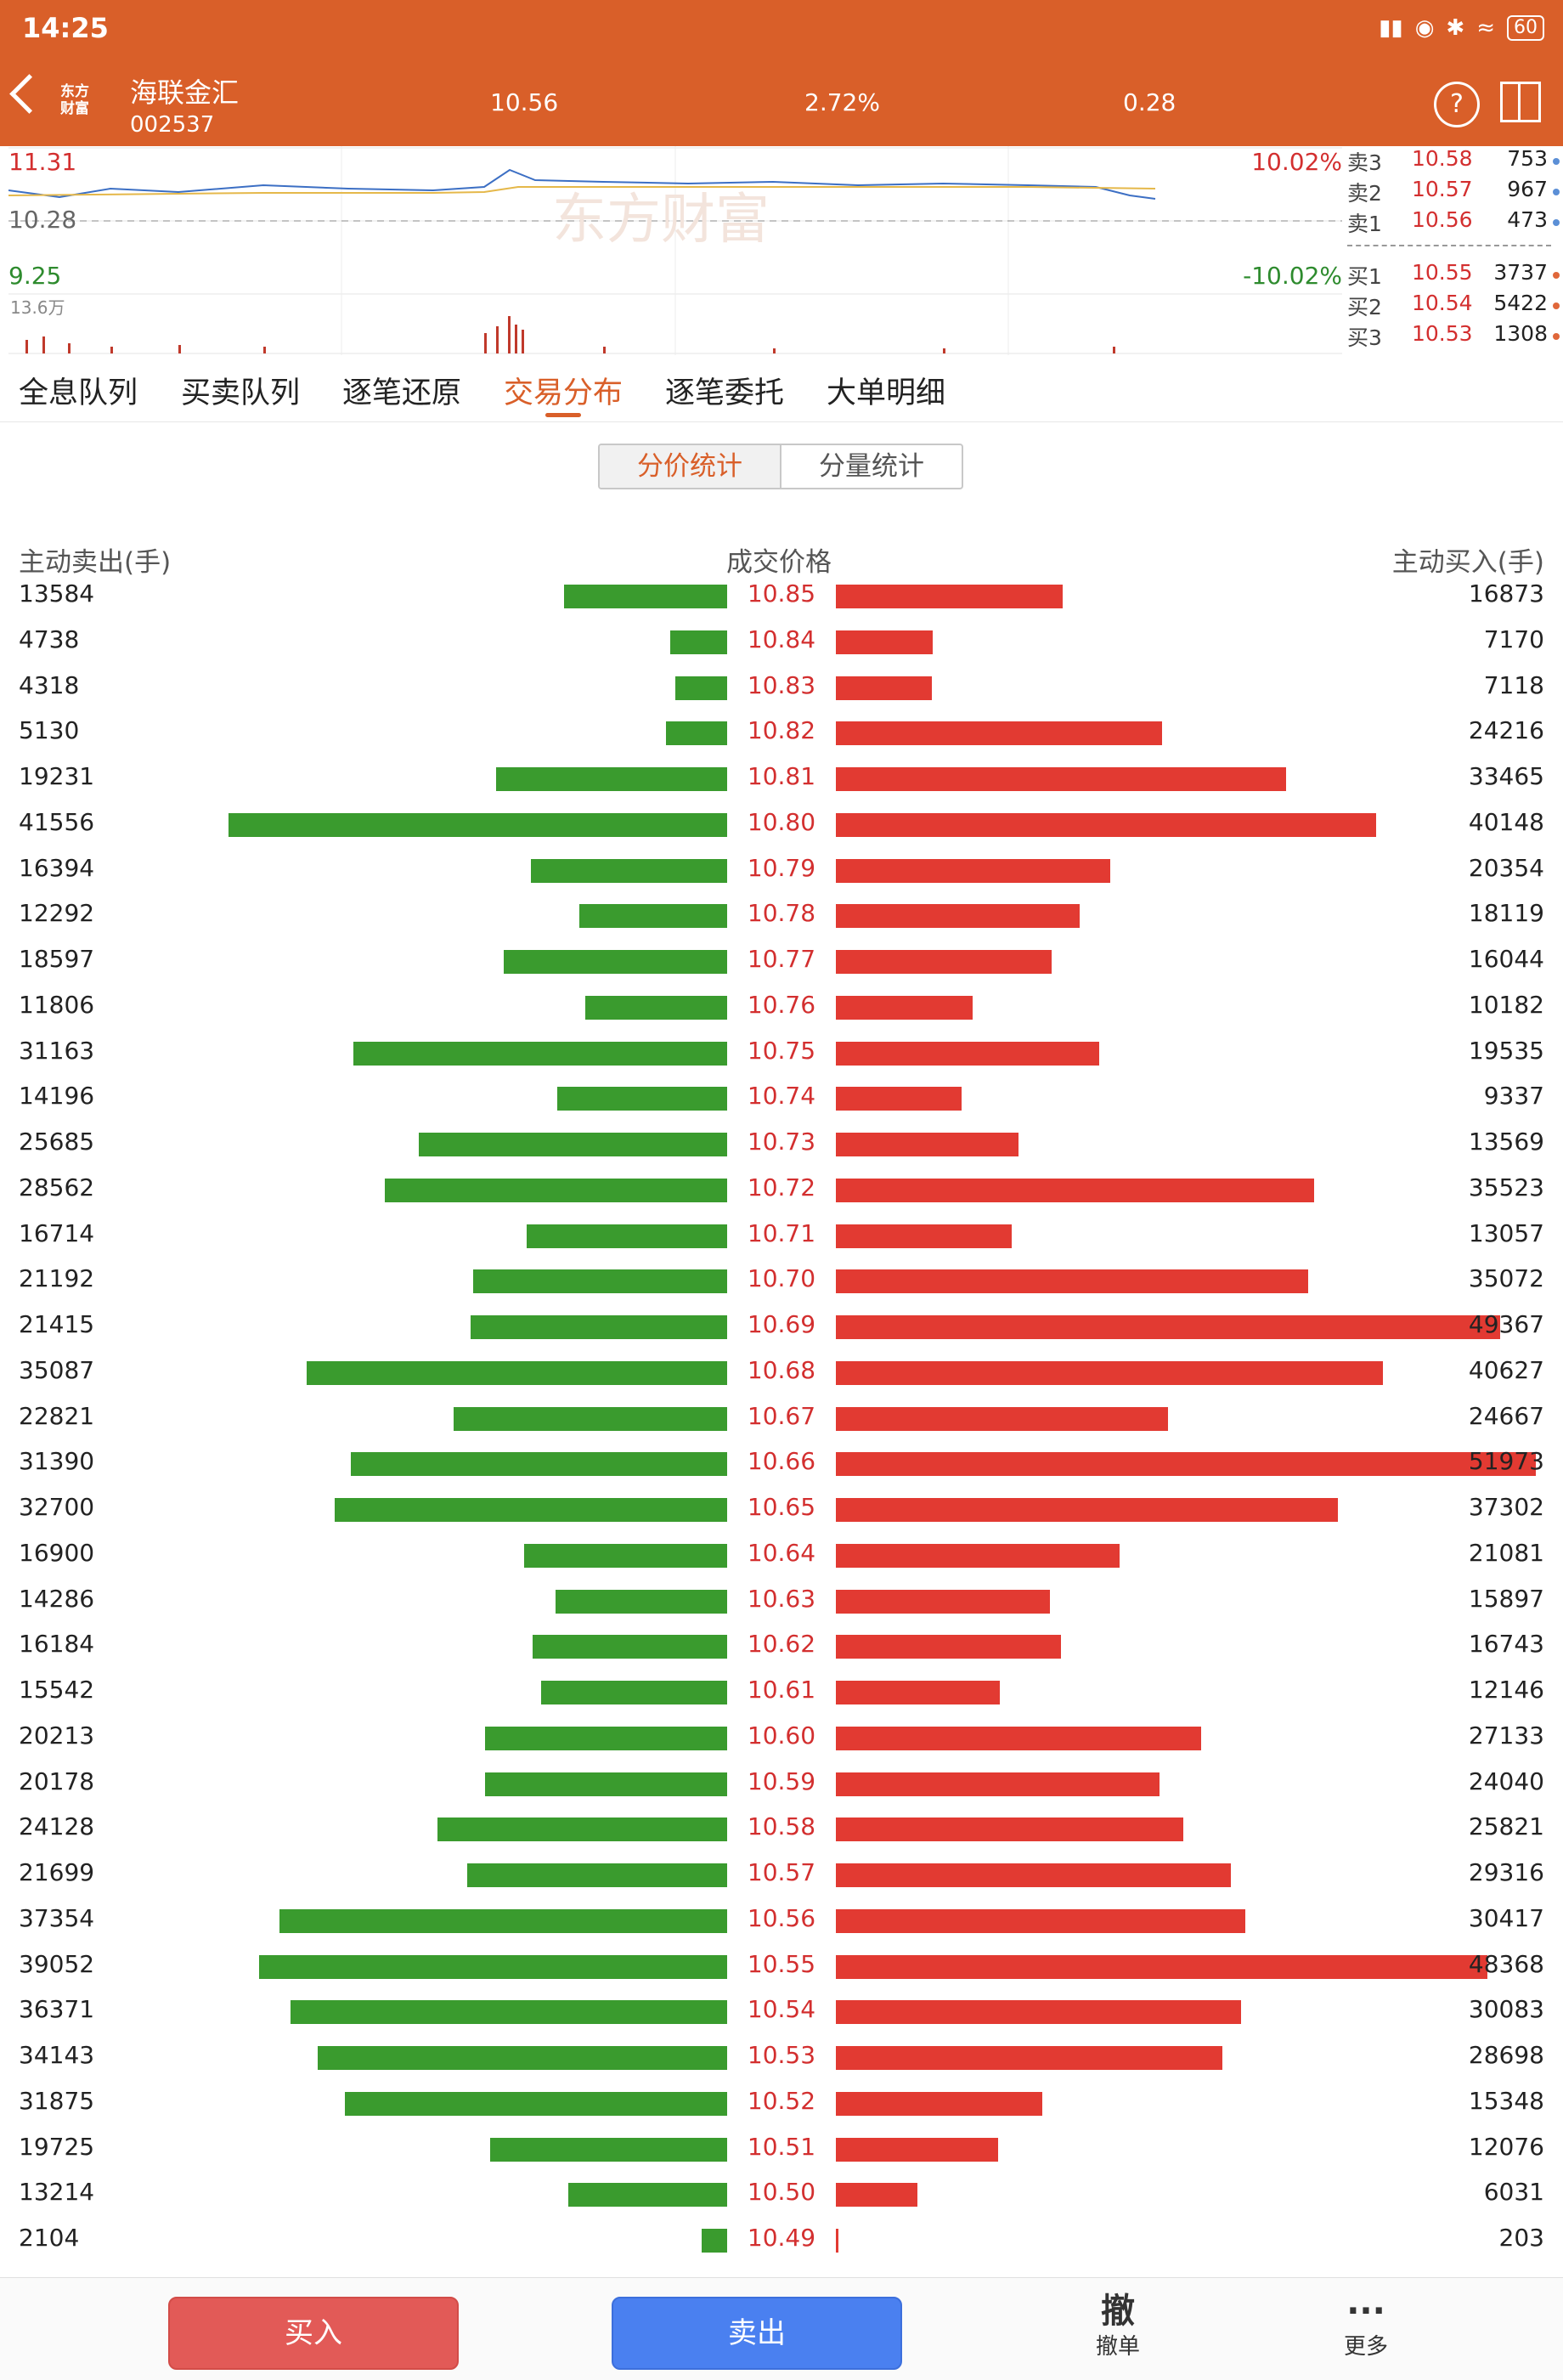 The height and width of the screenshot is (2380, 1563). I want to click on buy-column-header: 主动买入(手), so click(1467, 562).